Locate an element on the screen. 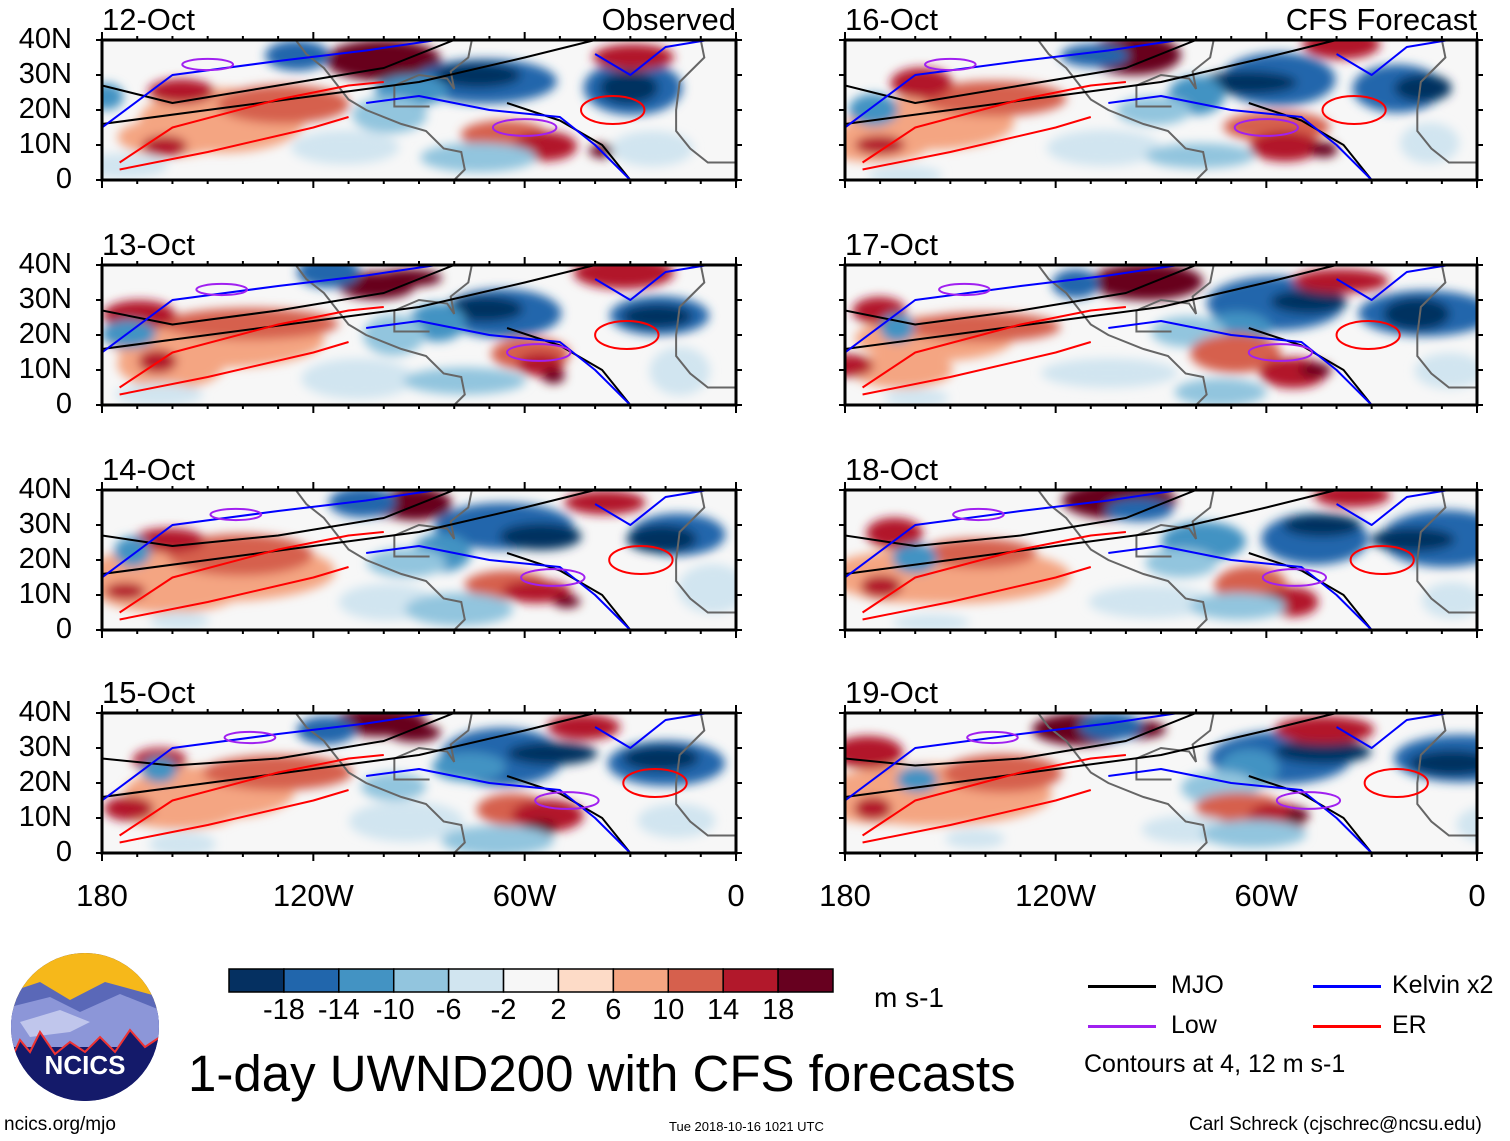 Image resolution: width=1510 pixels, height=1141 pixels. colorbar-tick-label: -18 is located at coordinates (283, 1010).